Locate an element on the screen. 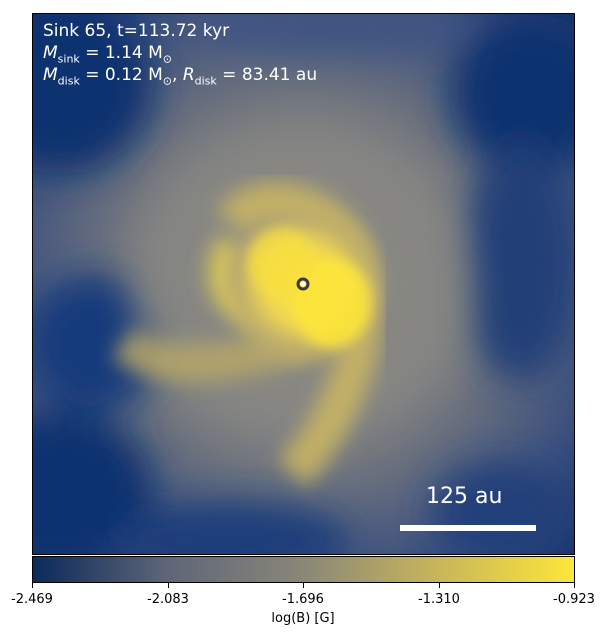 This screenshot has height=636, width=606. sink-mass-label: Msink = 1.14 M⊙ is located at coordinates (108, 54).